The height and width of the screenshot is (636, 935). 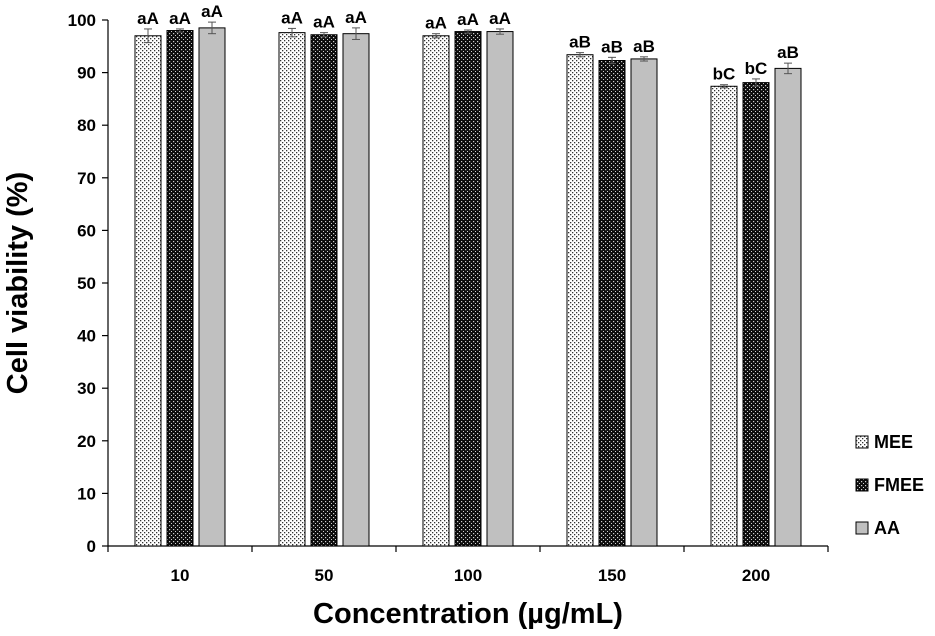 I want to click on x-category-label: 150, so click(x=612, y=575).